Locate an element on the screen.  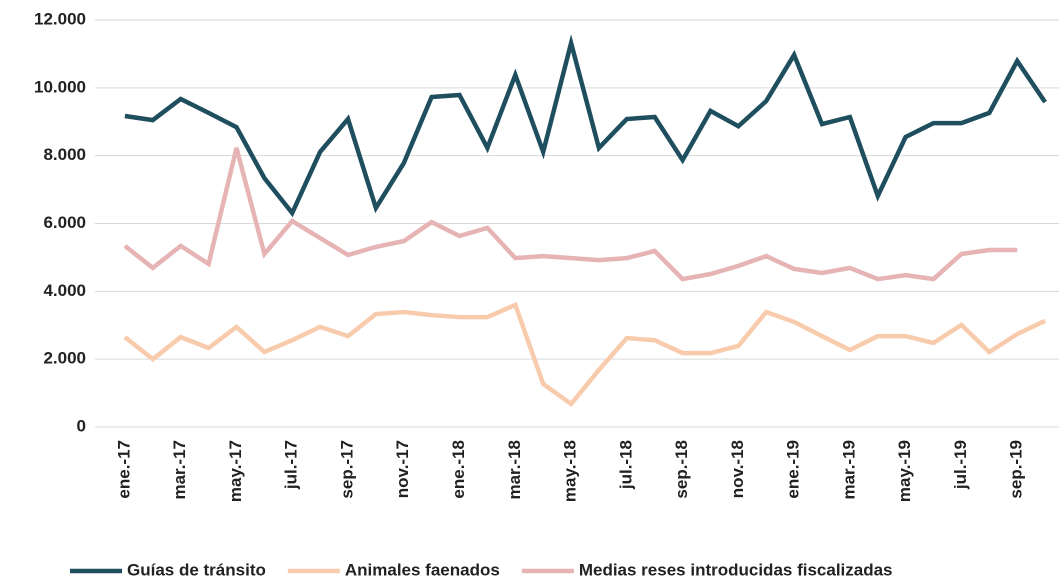
x-tick-label: jul.-19 is located at coordinates (960, 465).